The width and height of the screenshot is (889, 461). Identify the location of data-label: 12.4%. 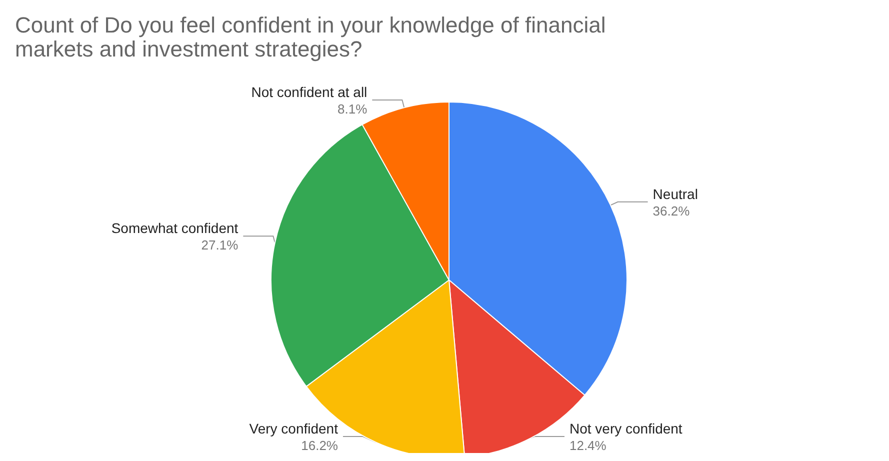
(588, 445).